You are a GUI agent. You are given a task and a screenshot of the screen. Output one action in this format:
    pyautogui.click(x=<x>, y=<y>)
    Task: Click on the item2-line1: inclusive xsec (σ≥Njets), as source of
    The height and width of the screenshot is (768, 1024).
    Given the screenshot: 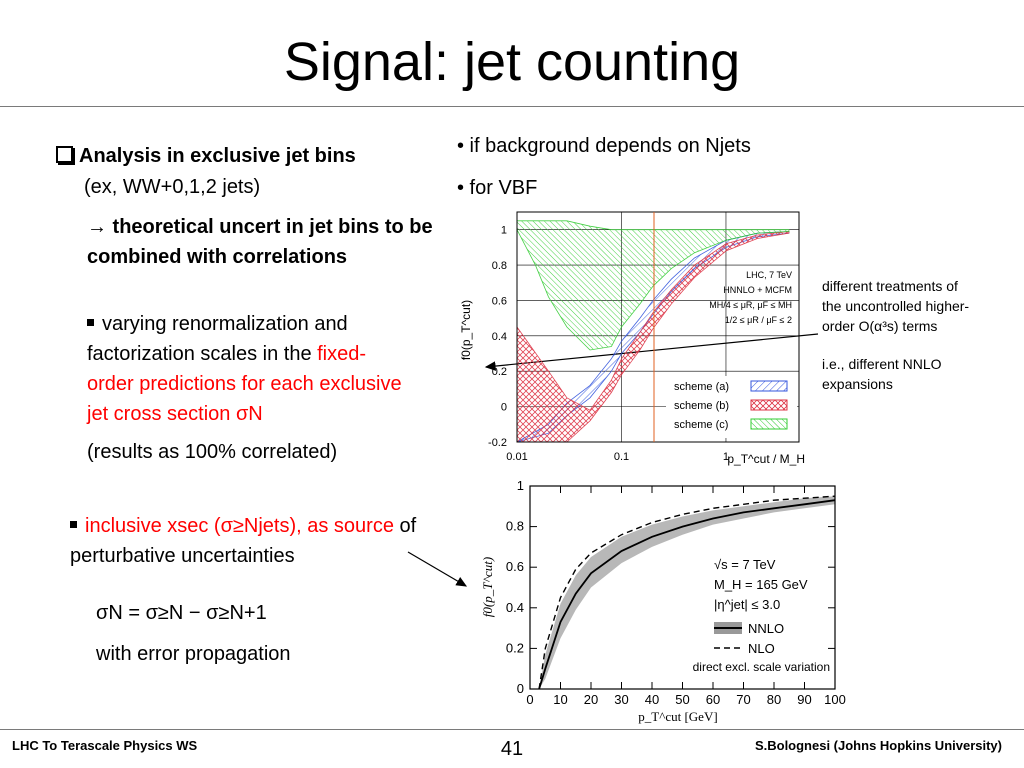 What is the action you would take?
    pyautogui.click(x=243, y=526)
    